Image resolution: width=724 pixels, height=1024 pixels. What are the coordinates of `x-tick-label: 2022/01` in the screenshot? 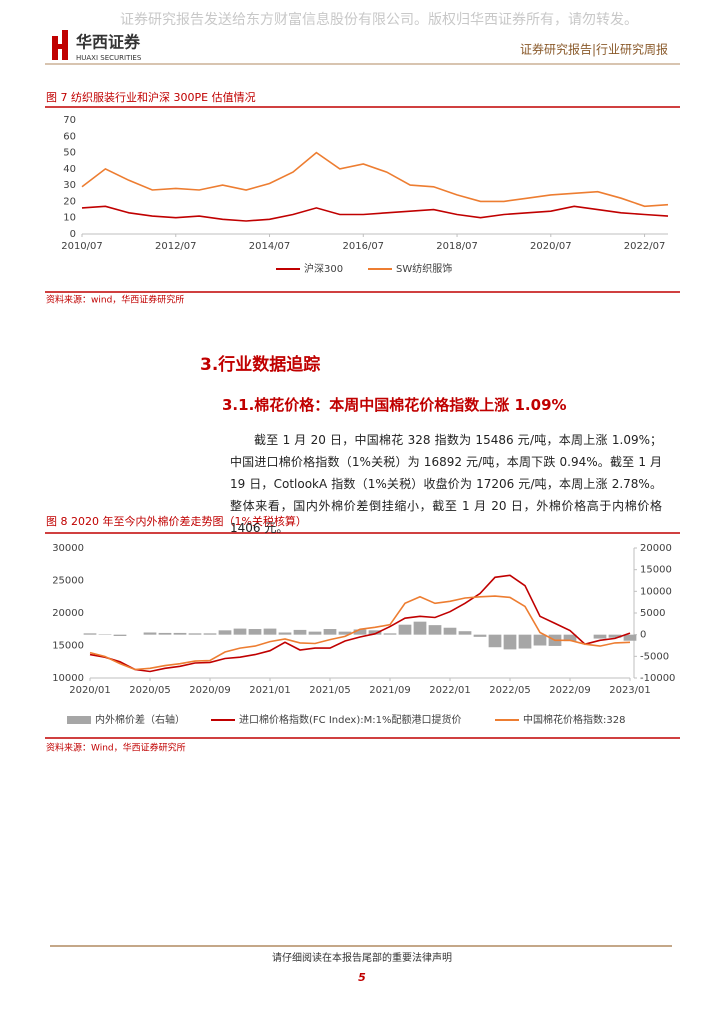 It's located at (450, 690).